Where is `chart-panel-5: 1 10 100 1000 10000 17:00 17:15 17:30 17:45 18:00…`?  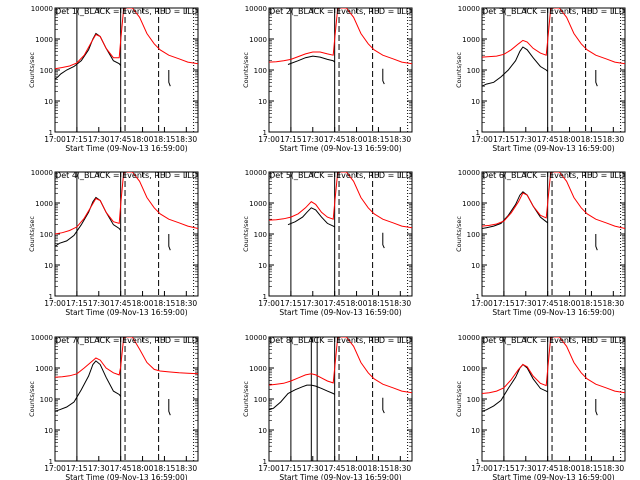
chart-panel-5: 1 10 100 1000 10000 17:00 17:15 17:30 17:45 18:00… is located at coordinates (327, 243).